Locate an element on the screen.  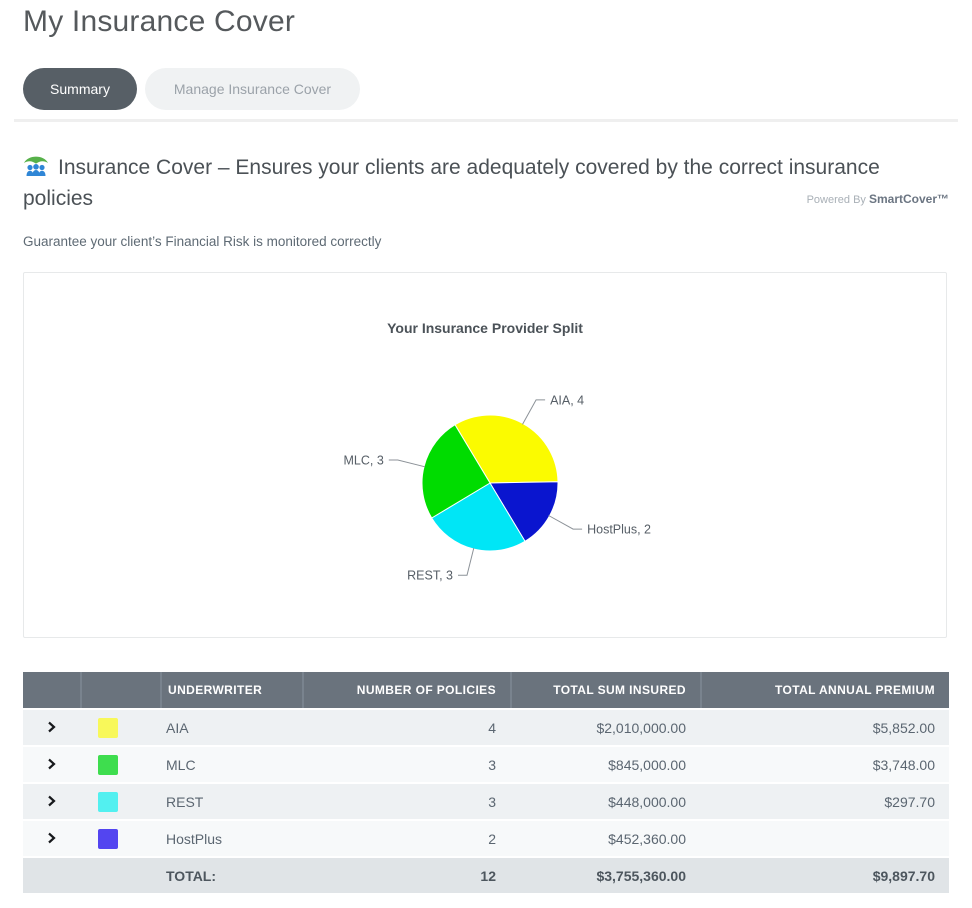
tab-manage-label: Manage Insurance Cover is located at coordinates (252, 89).